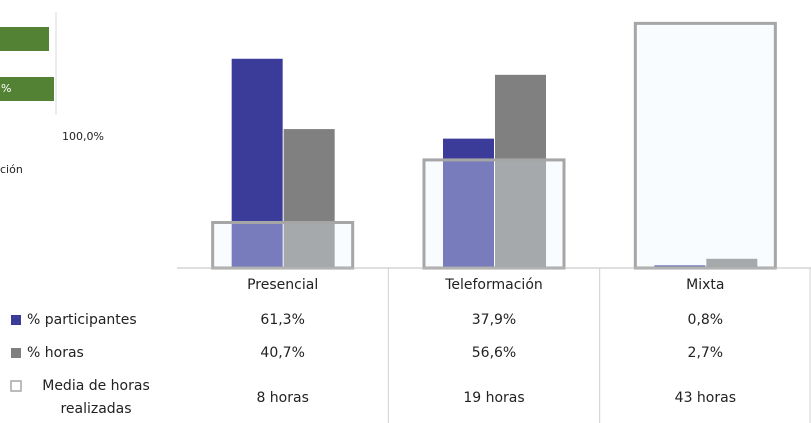  What do you see at coordinates (493, 285) in the screenshot?
I see `category-label: Teleformación` at bounding box center [493, 285].